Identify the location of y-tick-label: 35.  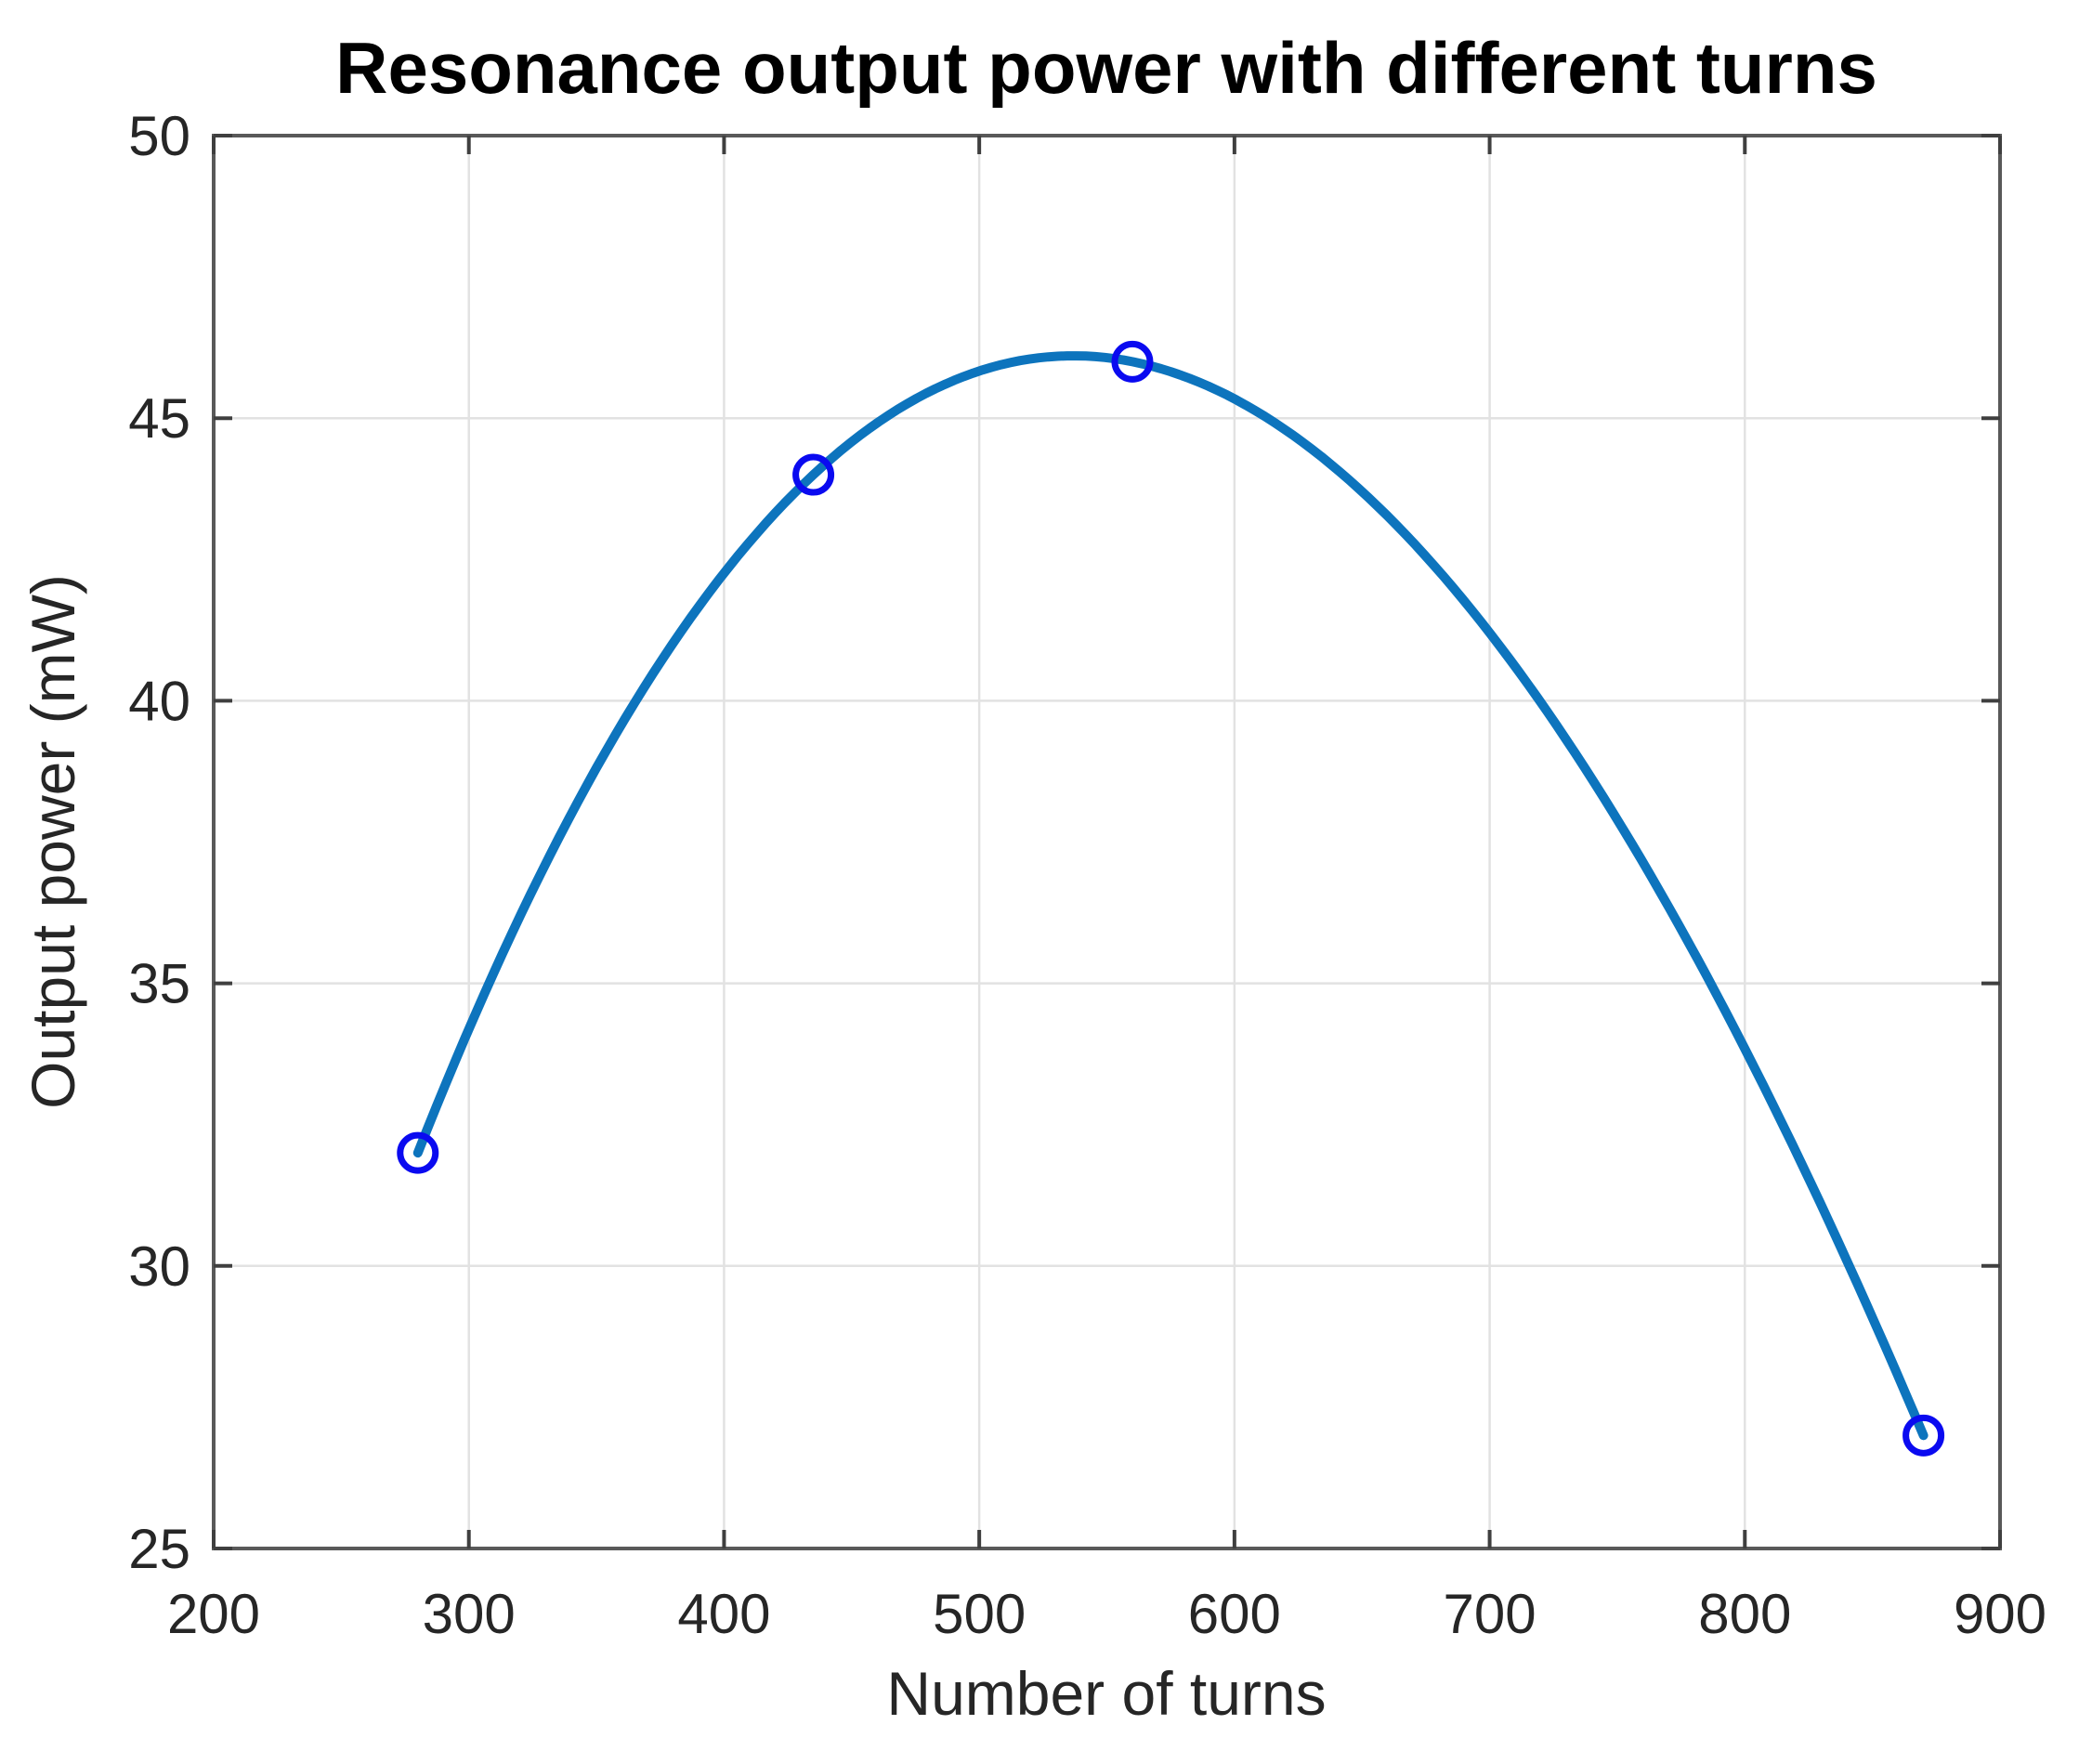
(159, 984).